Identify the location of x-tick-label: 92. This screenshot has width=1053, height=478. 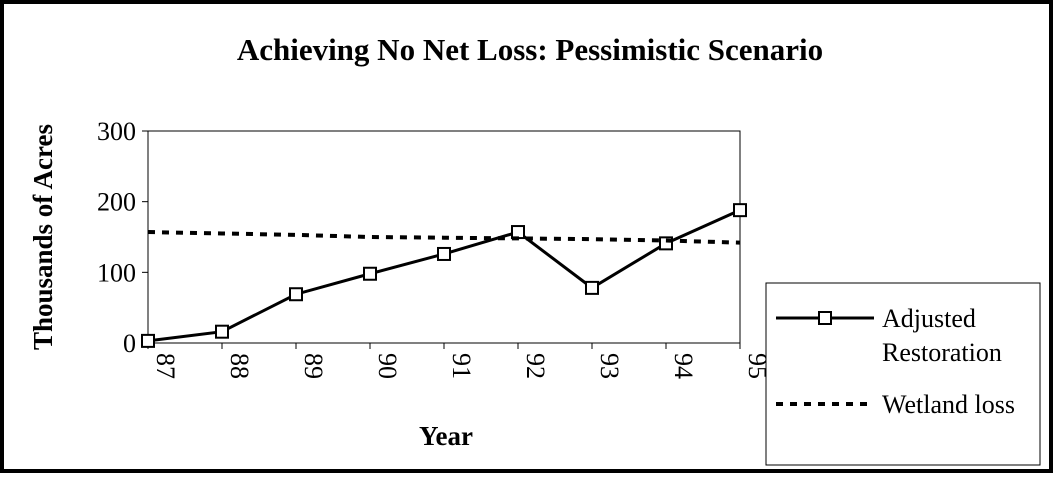
(535, 366).